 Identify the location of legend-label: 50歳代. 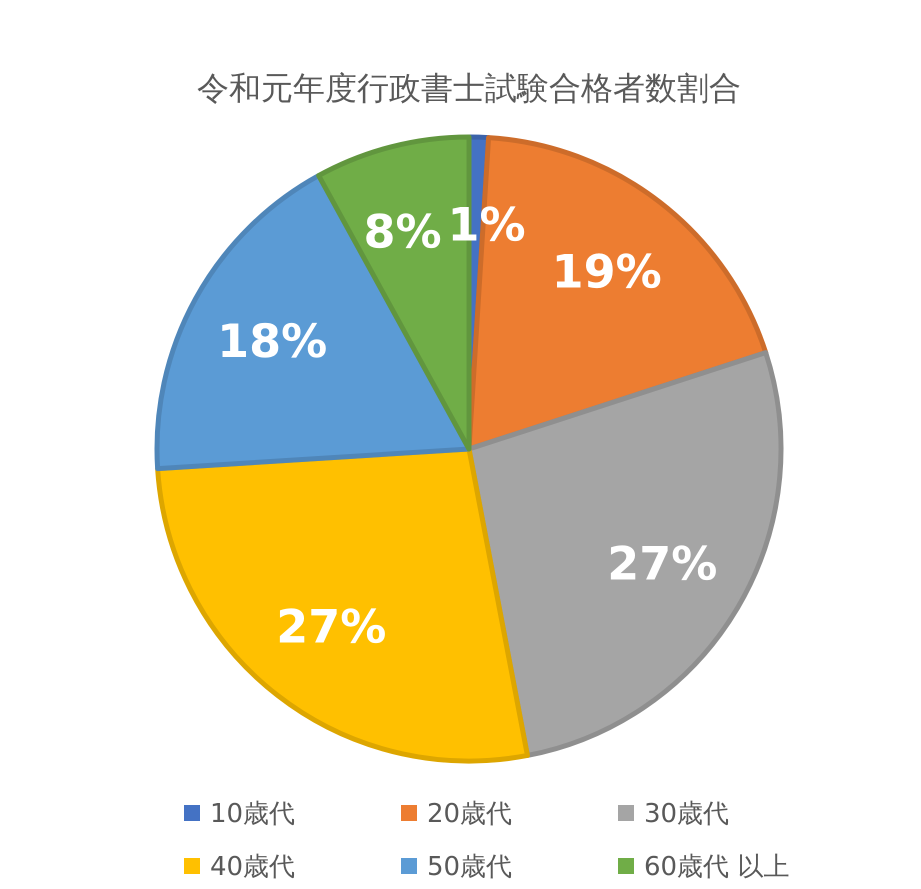
(469, 867).